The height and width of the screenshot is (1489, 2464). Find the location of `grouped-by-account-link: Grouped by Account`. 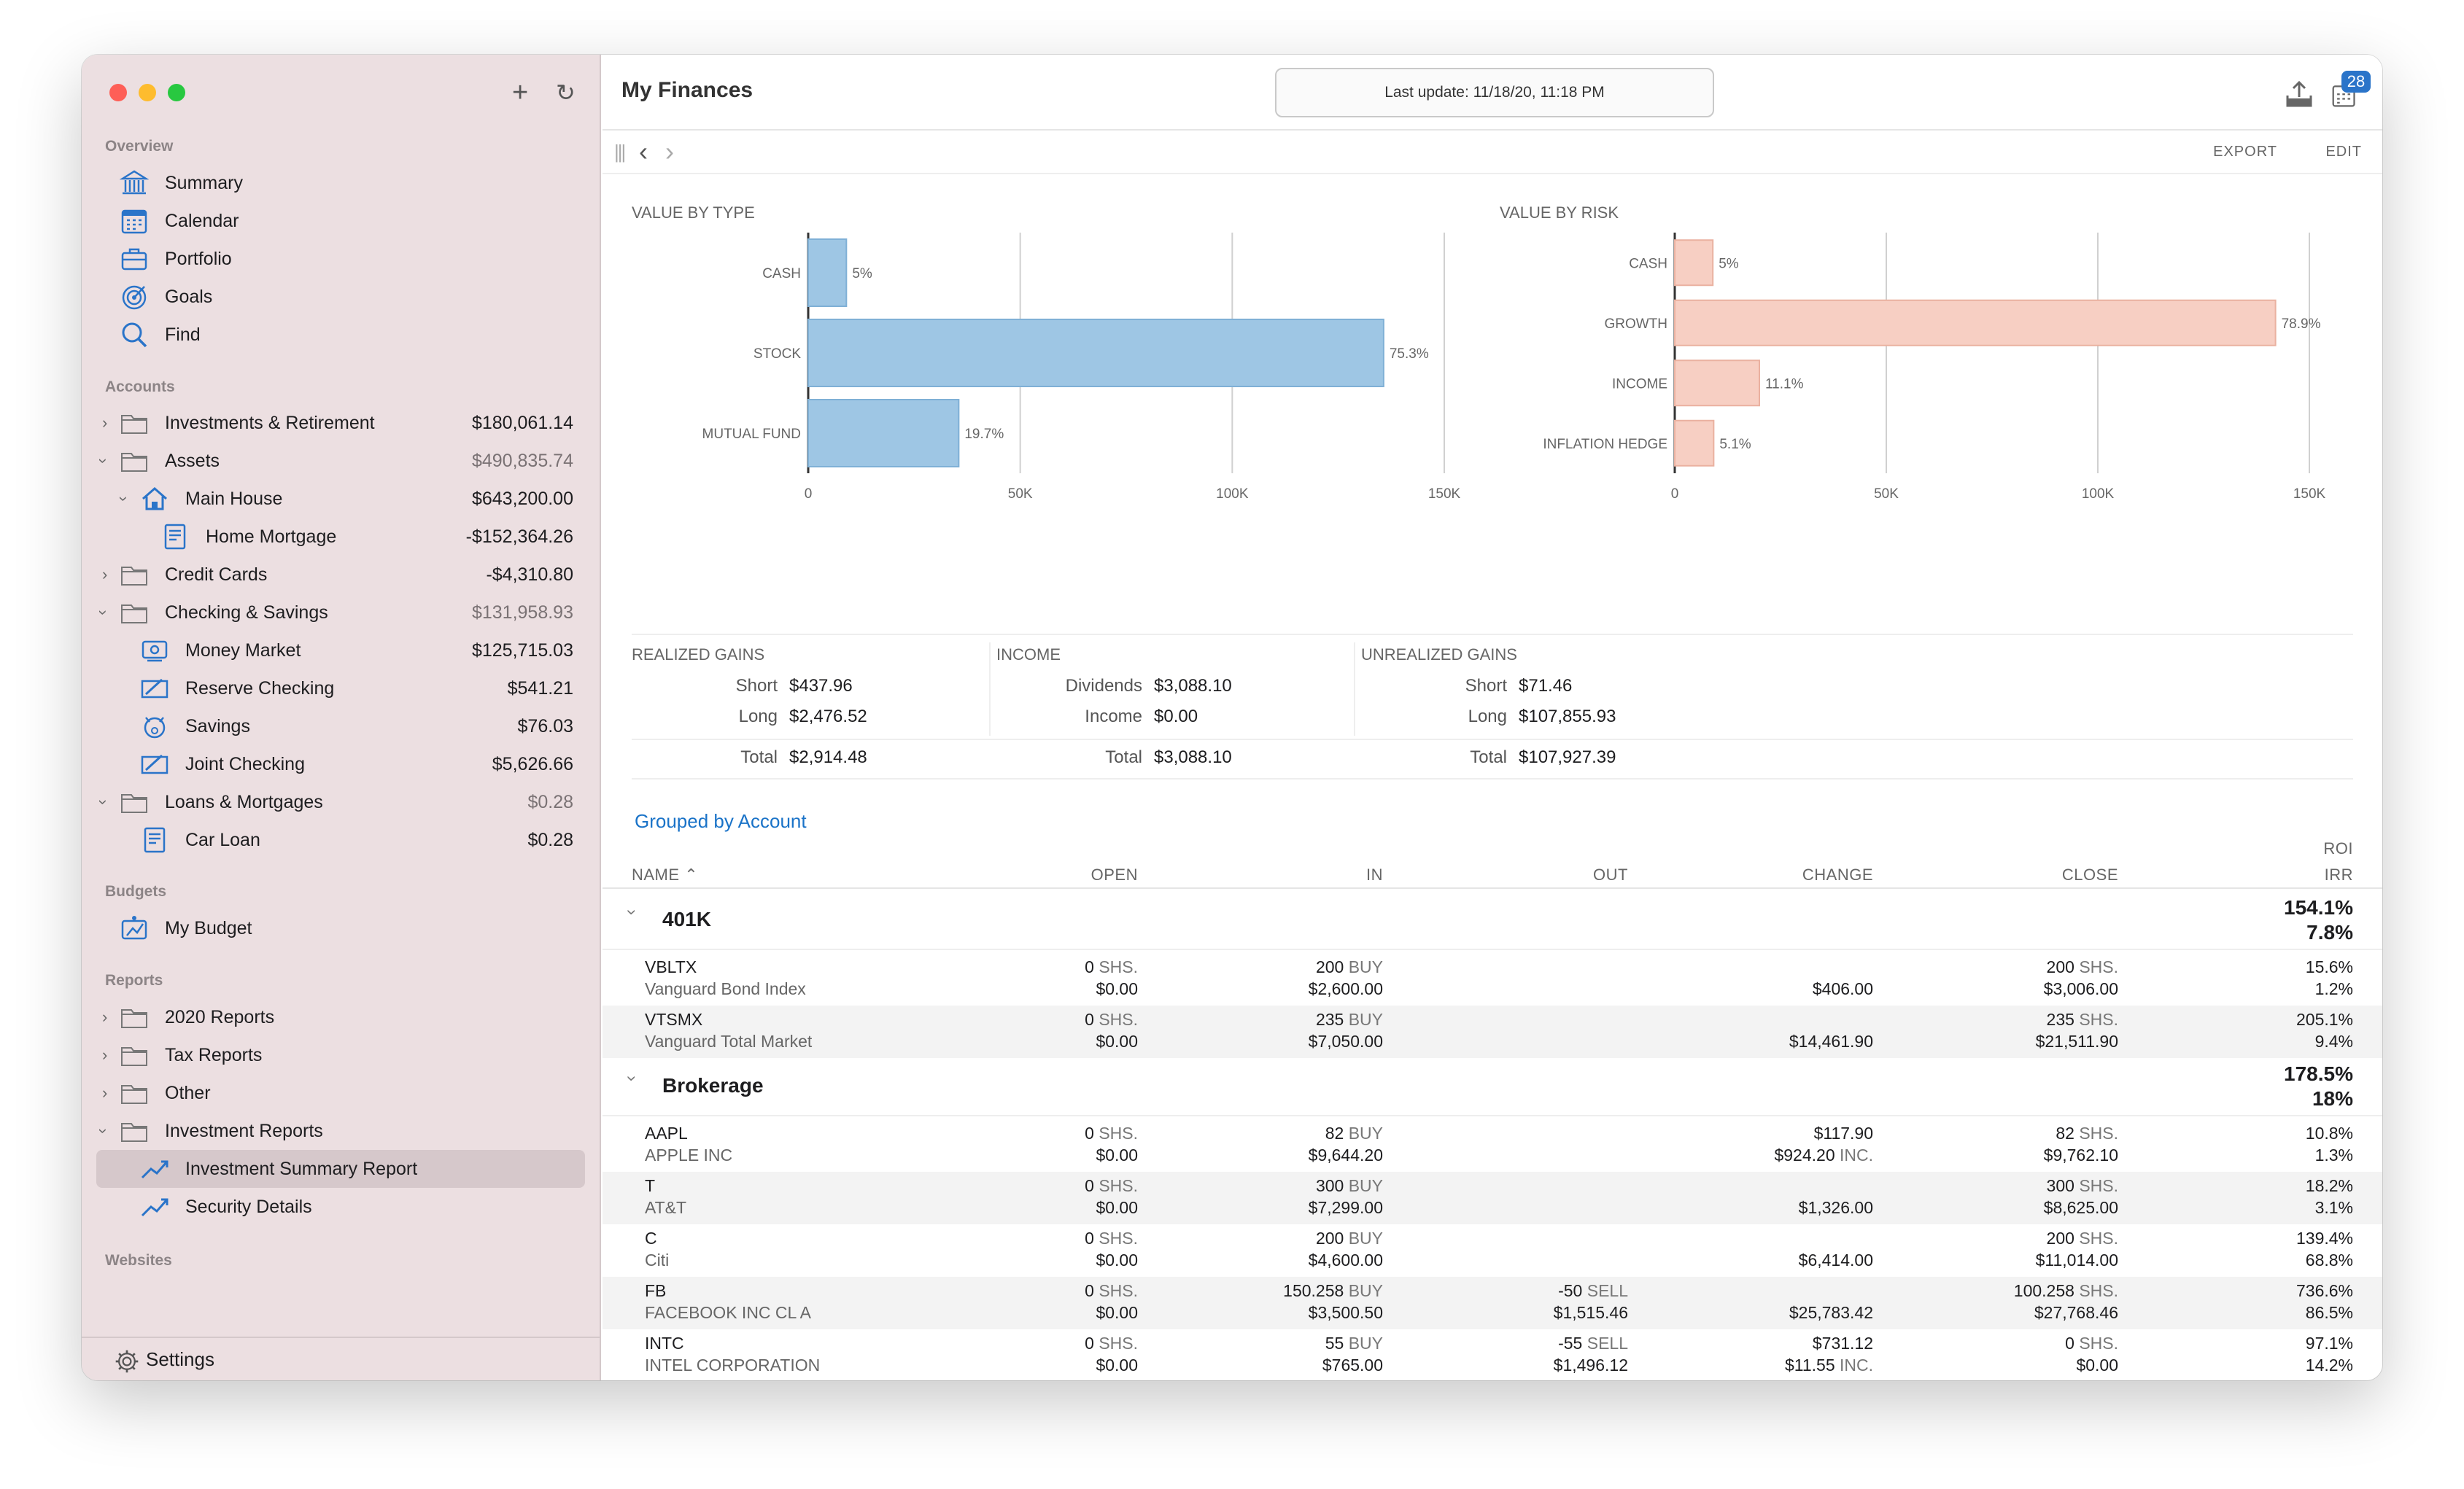

grouped-by-account-link: Grouped by Account is located at coordinates (721, 821).